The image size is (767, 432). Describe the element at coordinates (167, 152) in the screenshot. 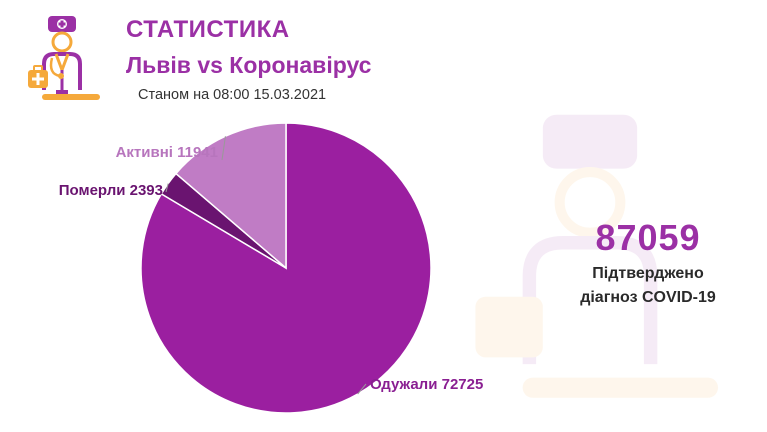

I see `slice-label: Активні 11941` at that location.